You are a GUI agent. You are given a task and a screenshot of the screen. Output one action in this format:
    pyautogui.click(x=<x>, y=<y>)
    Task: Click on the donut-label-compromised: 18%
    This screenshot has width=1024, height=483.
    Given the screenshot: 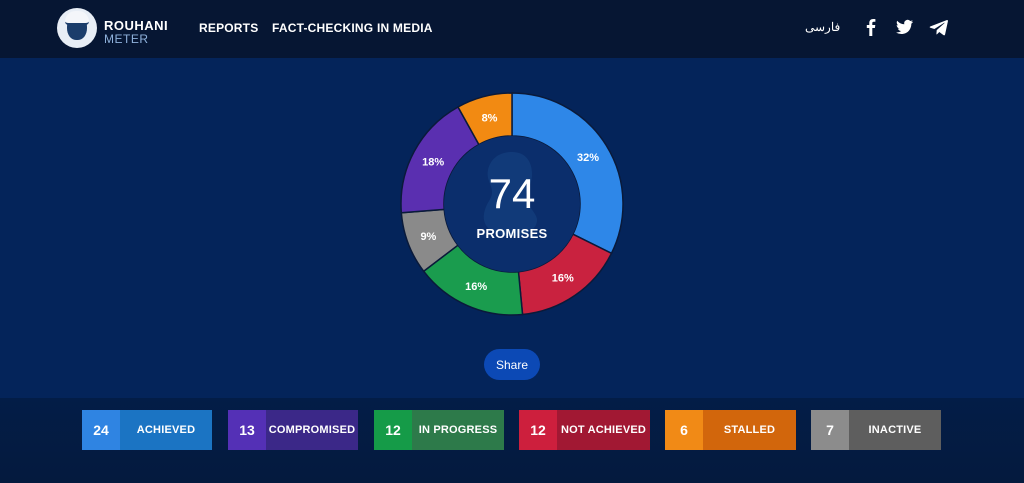 What is the action you would take?
    pyautogui.click(x=433, y=163)
    